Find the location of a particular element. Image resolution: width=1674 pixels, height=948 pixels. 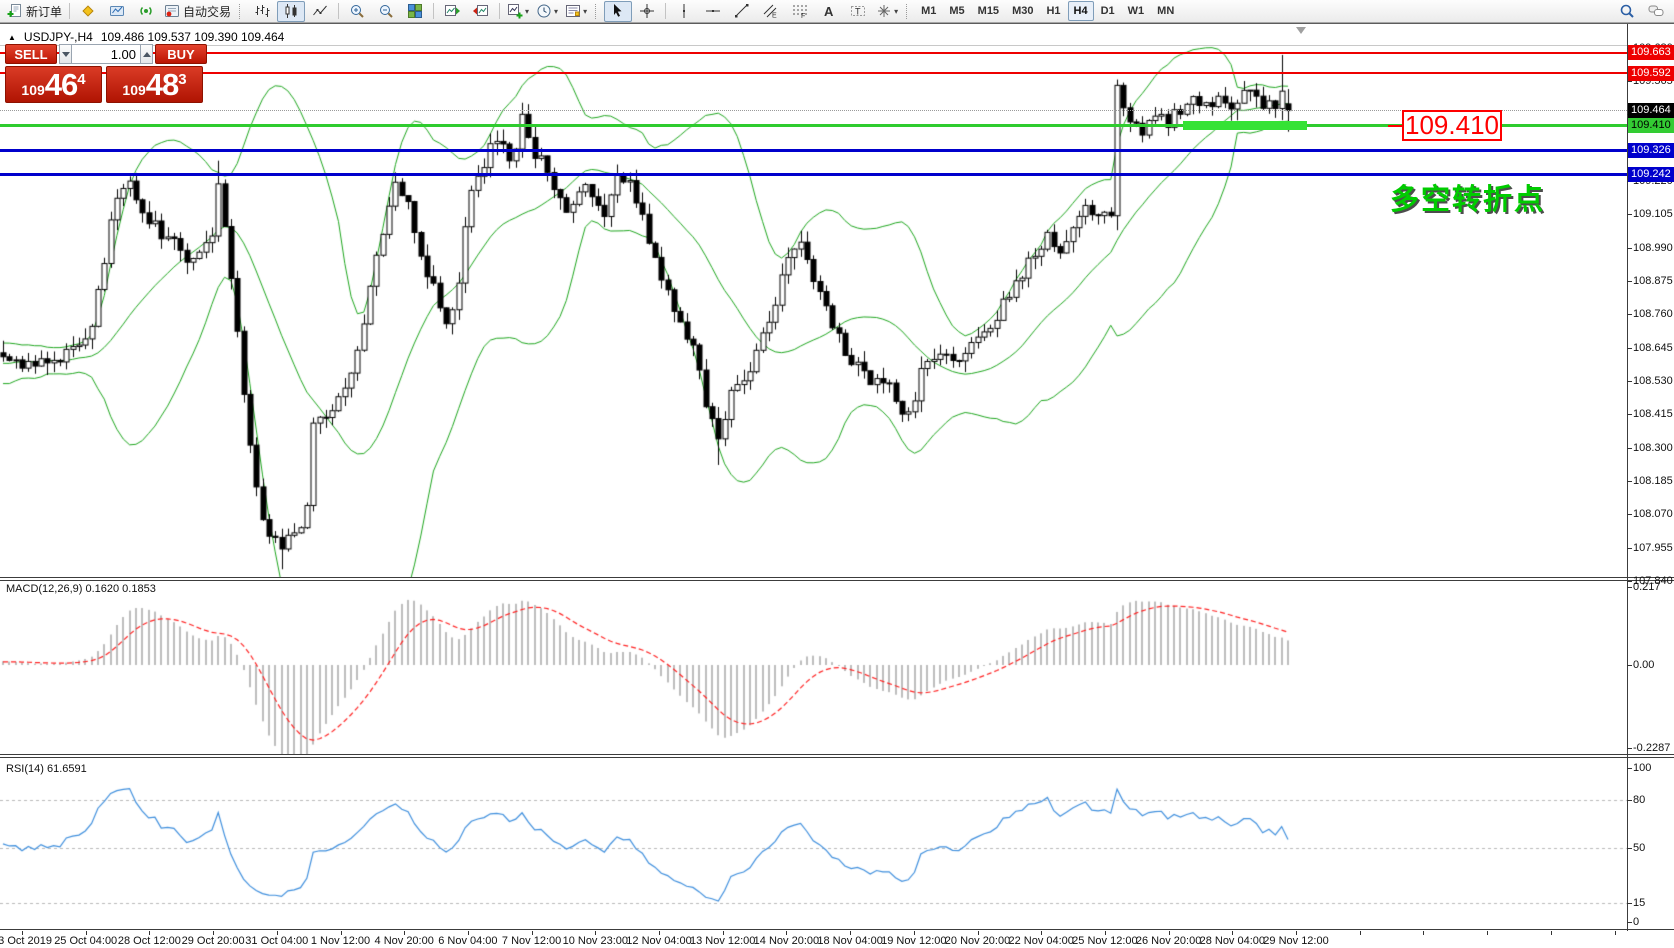

support-line-blue-2-hline is located at coordinates (813, 175).